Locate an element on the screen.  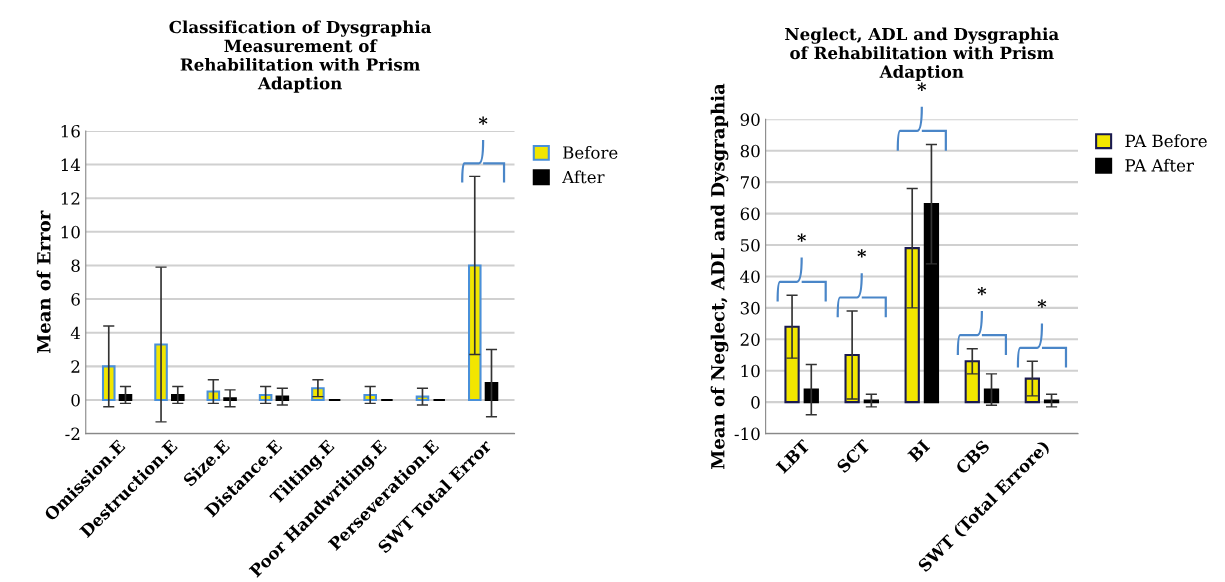
y-tick-label: 14 is located at coordinates (71, 164).